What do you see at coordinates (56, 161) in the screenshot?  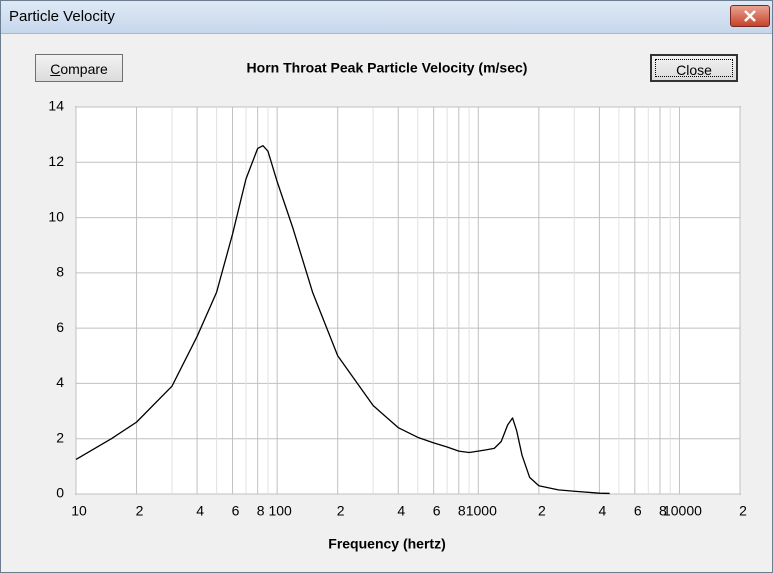 I see `y-tick-label: 12` at bounding box center [56, 161].